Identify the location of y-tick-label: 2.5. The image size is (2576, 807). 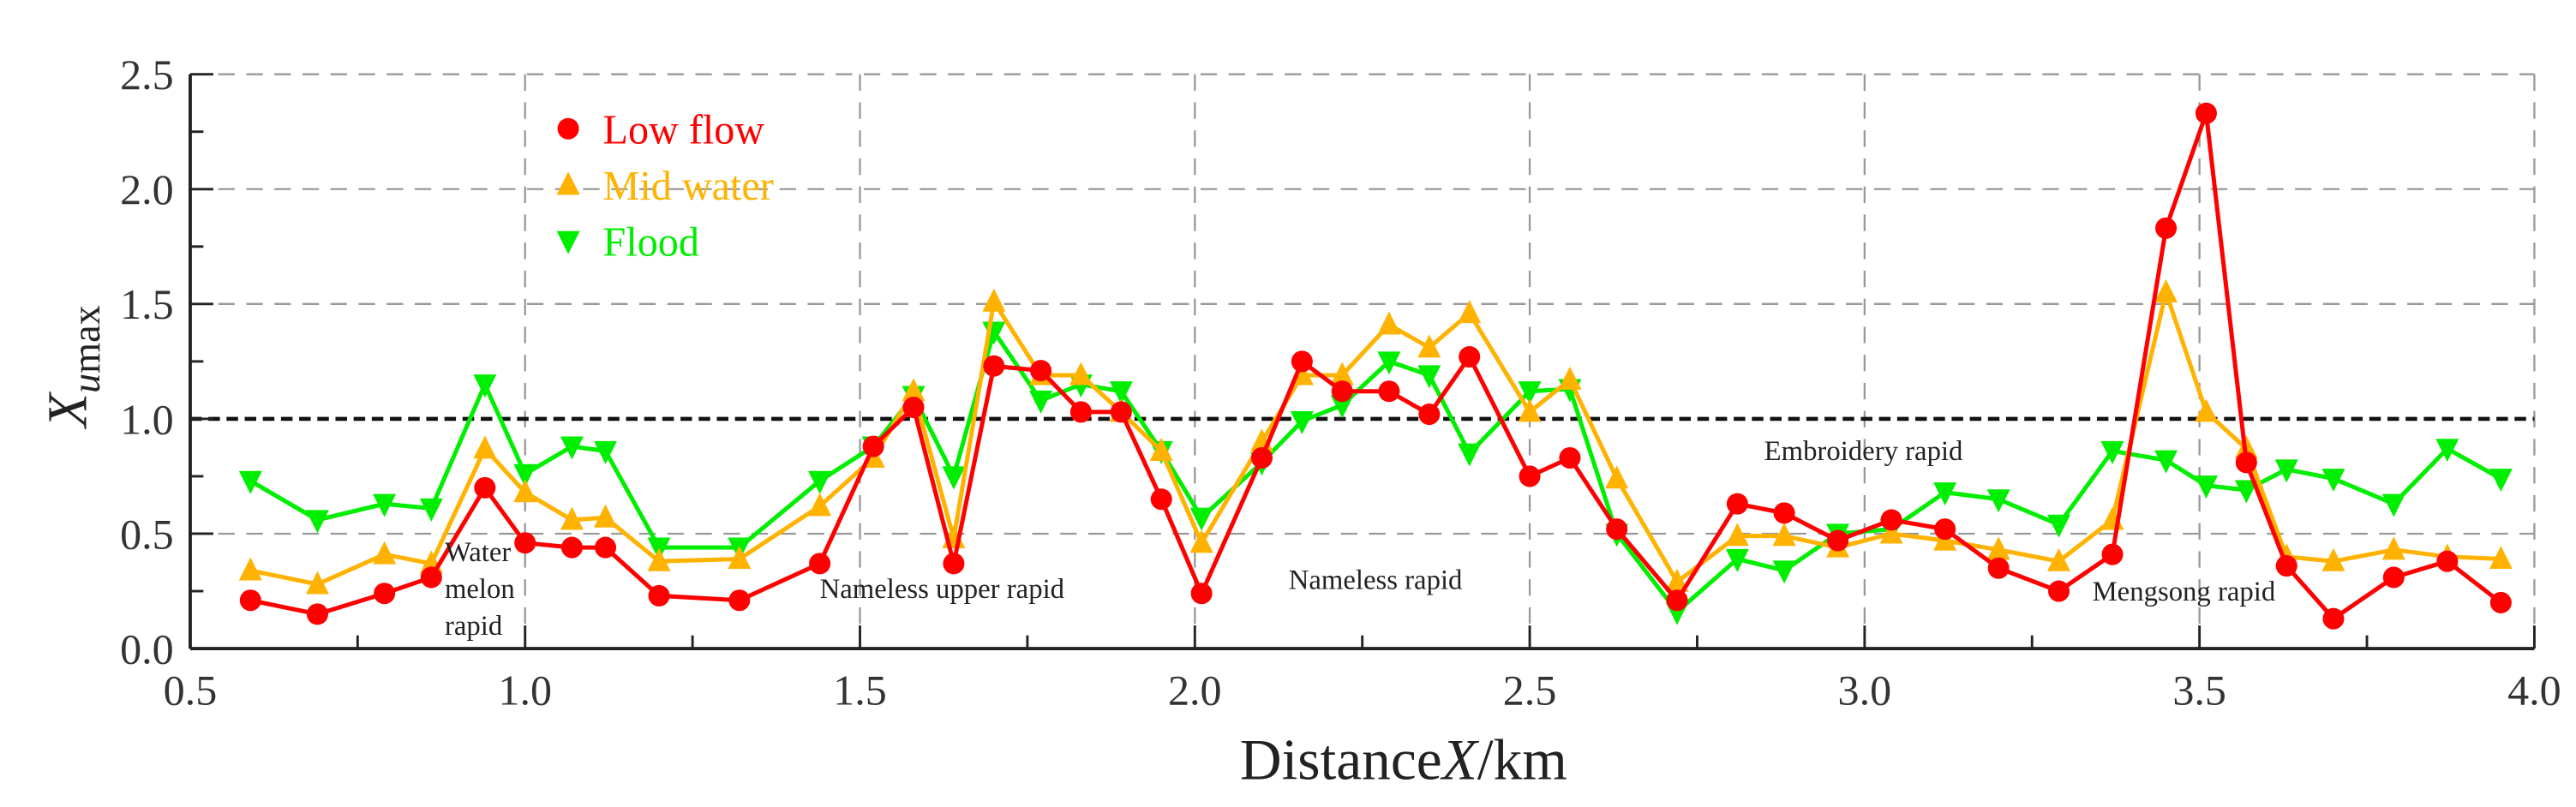
(147, 75).